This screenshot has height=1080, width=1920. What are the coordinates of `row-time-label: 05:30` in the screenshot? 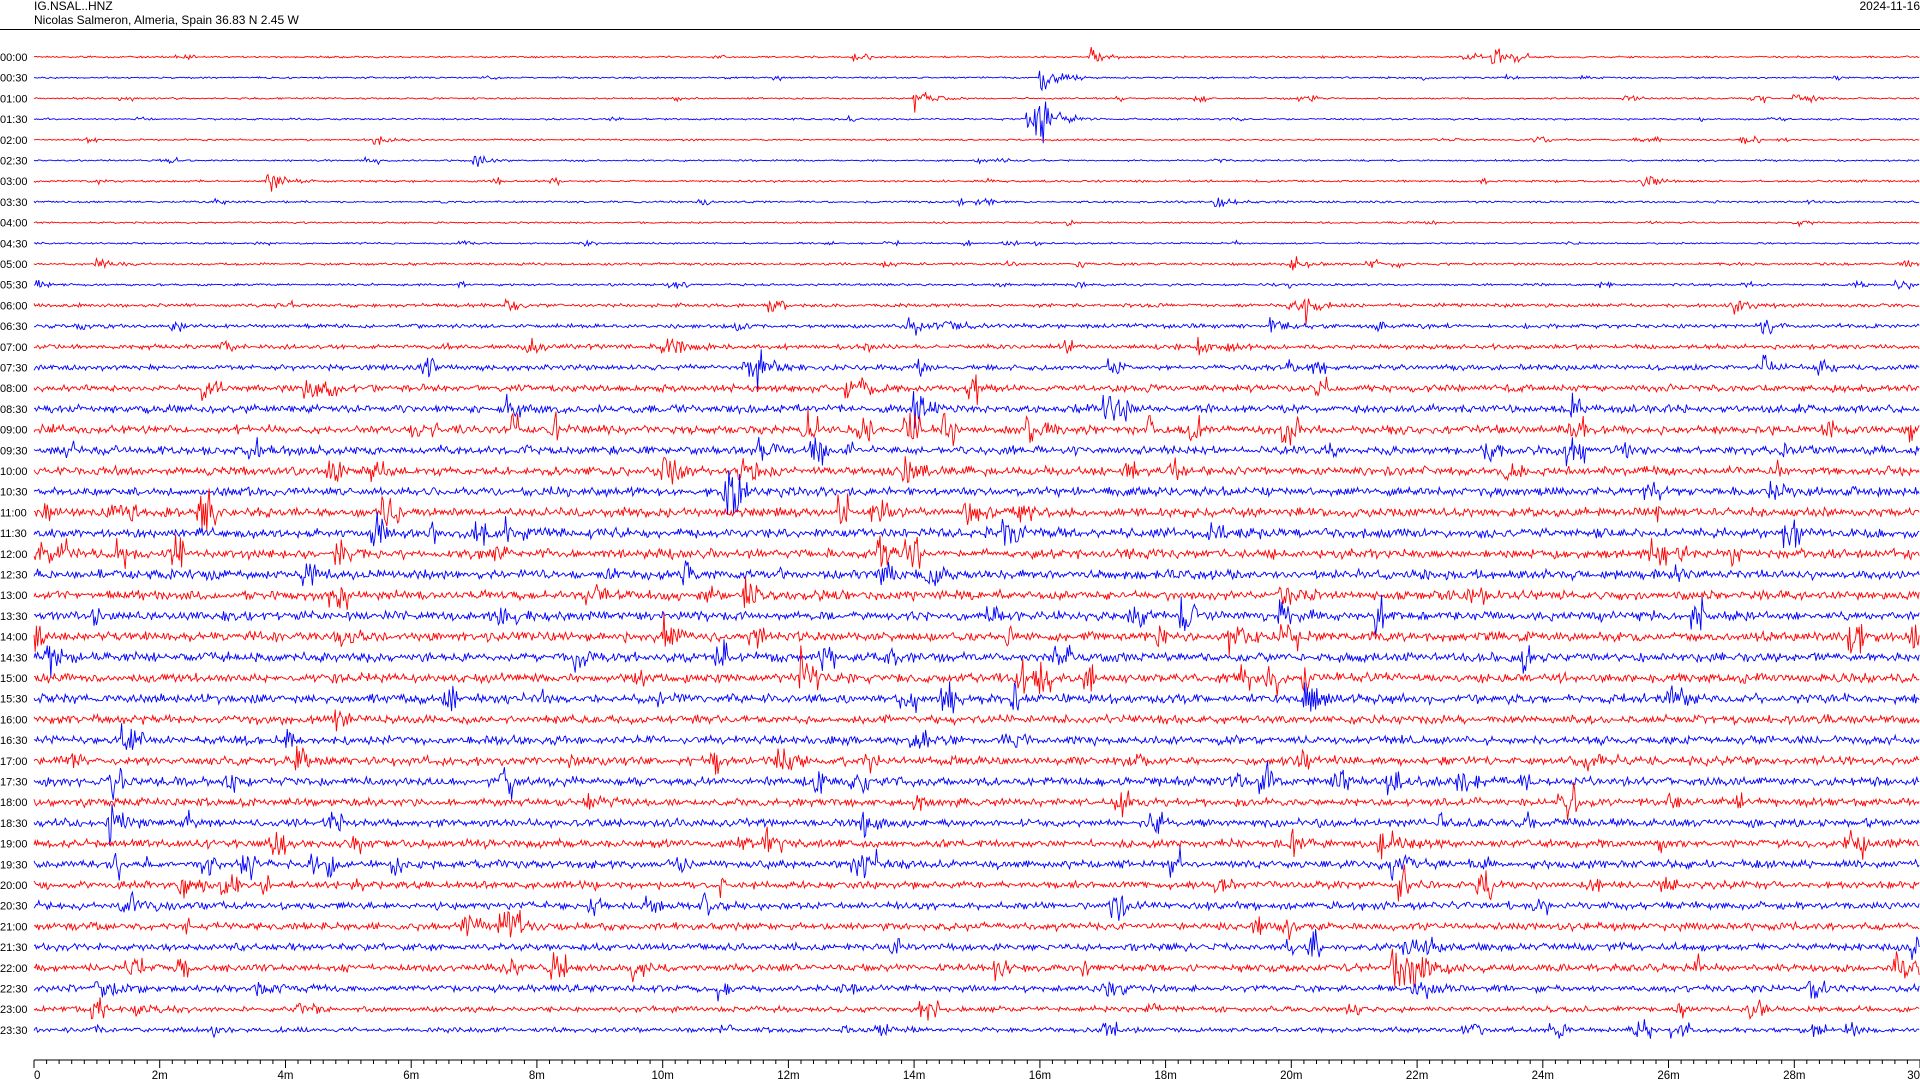 It's located at (14, 286).